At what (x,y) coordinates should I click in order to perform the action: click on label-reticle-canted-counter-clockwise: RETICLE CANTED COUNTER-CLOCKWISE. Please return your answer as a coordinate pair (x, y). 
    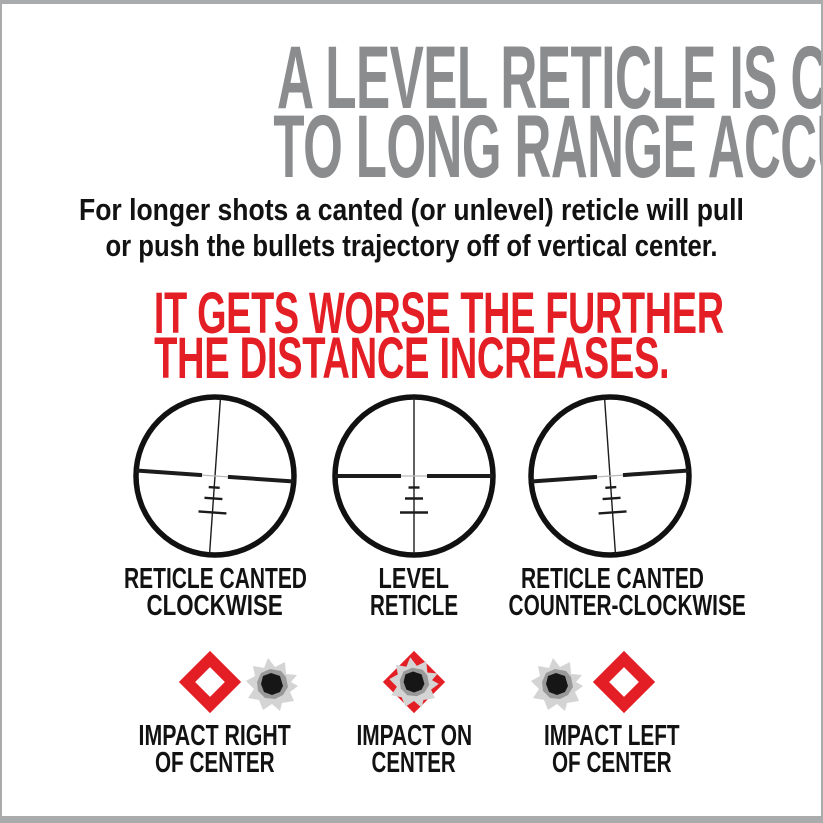
    Looking at the image, I should click on (612, 592).